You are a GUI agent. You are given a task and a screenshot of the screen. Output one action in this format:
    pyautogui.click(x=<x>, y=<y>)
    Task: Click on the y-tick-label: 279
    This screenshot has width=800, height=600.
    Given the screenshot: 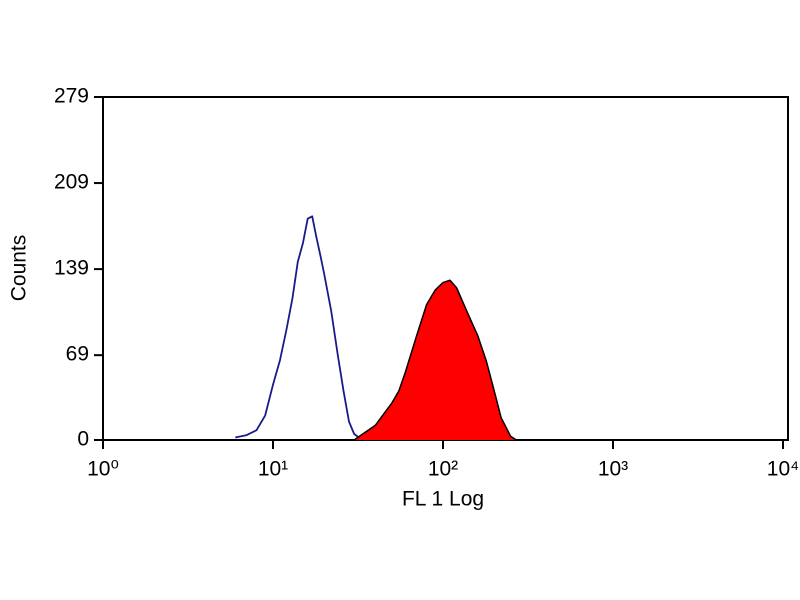 What is the action you would take?
    pyautogui.click(x=71, y=96)
    